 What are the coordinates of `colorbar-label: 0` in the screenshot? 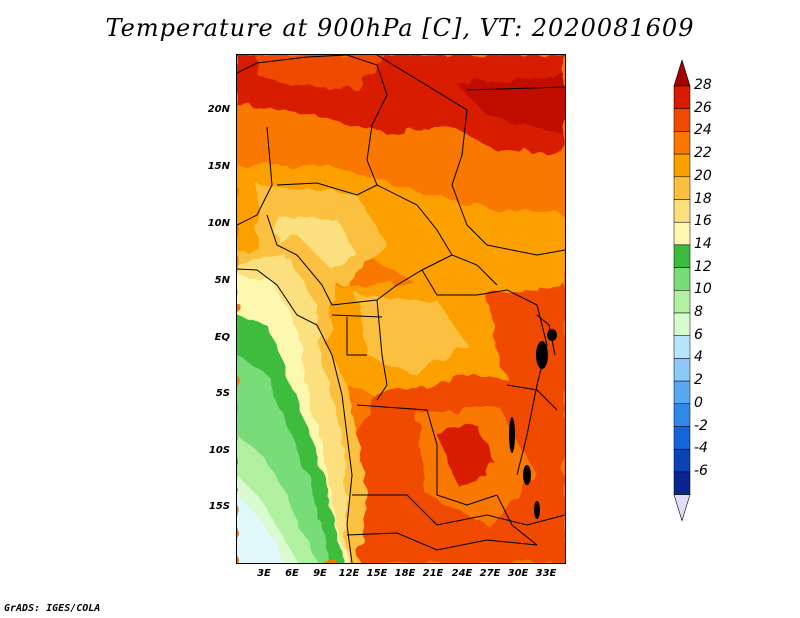 It's located at (698, 402).